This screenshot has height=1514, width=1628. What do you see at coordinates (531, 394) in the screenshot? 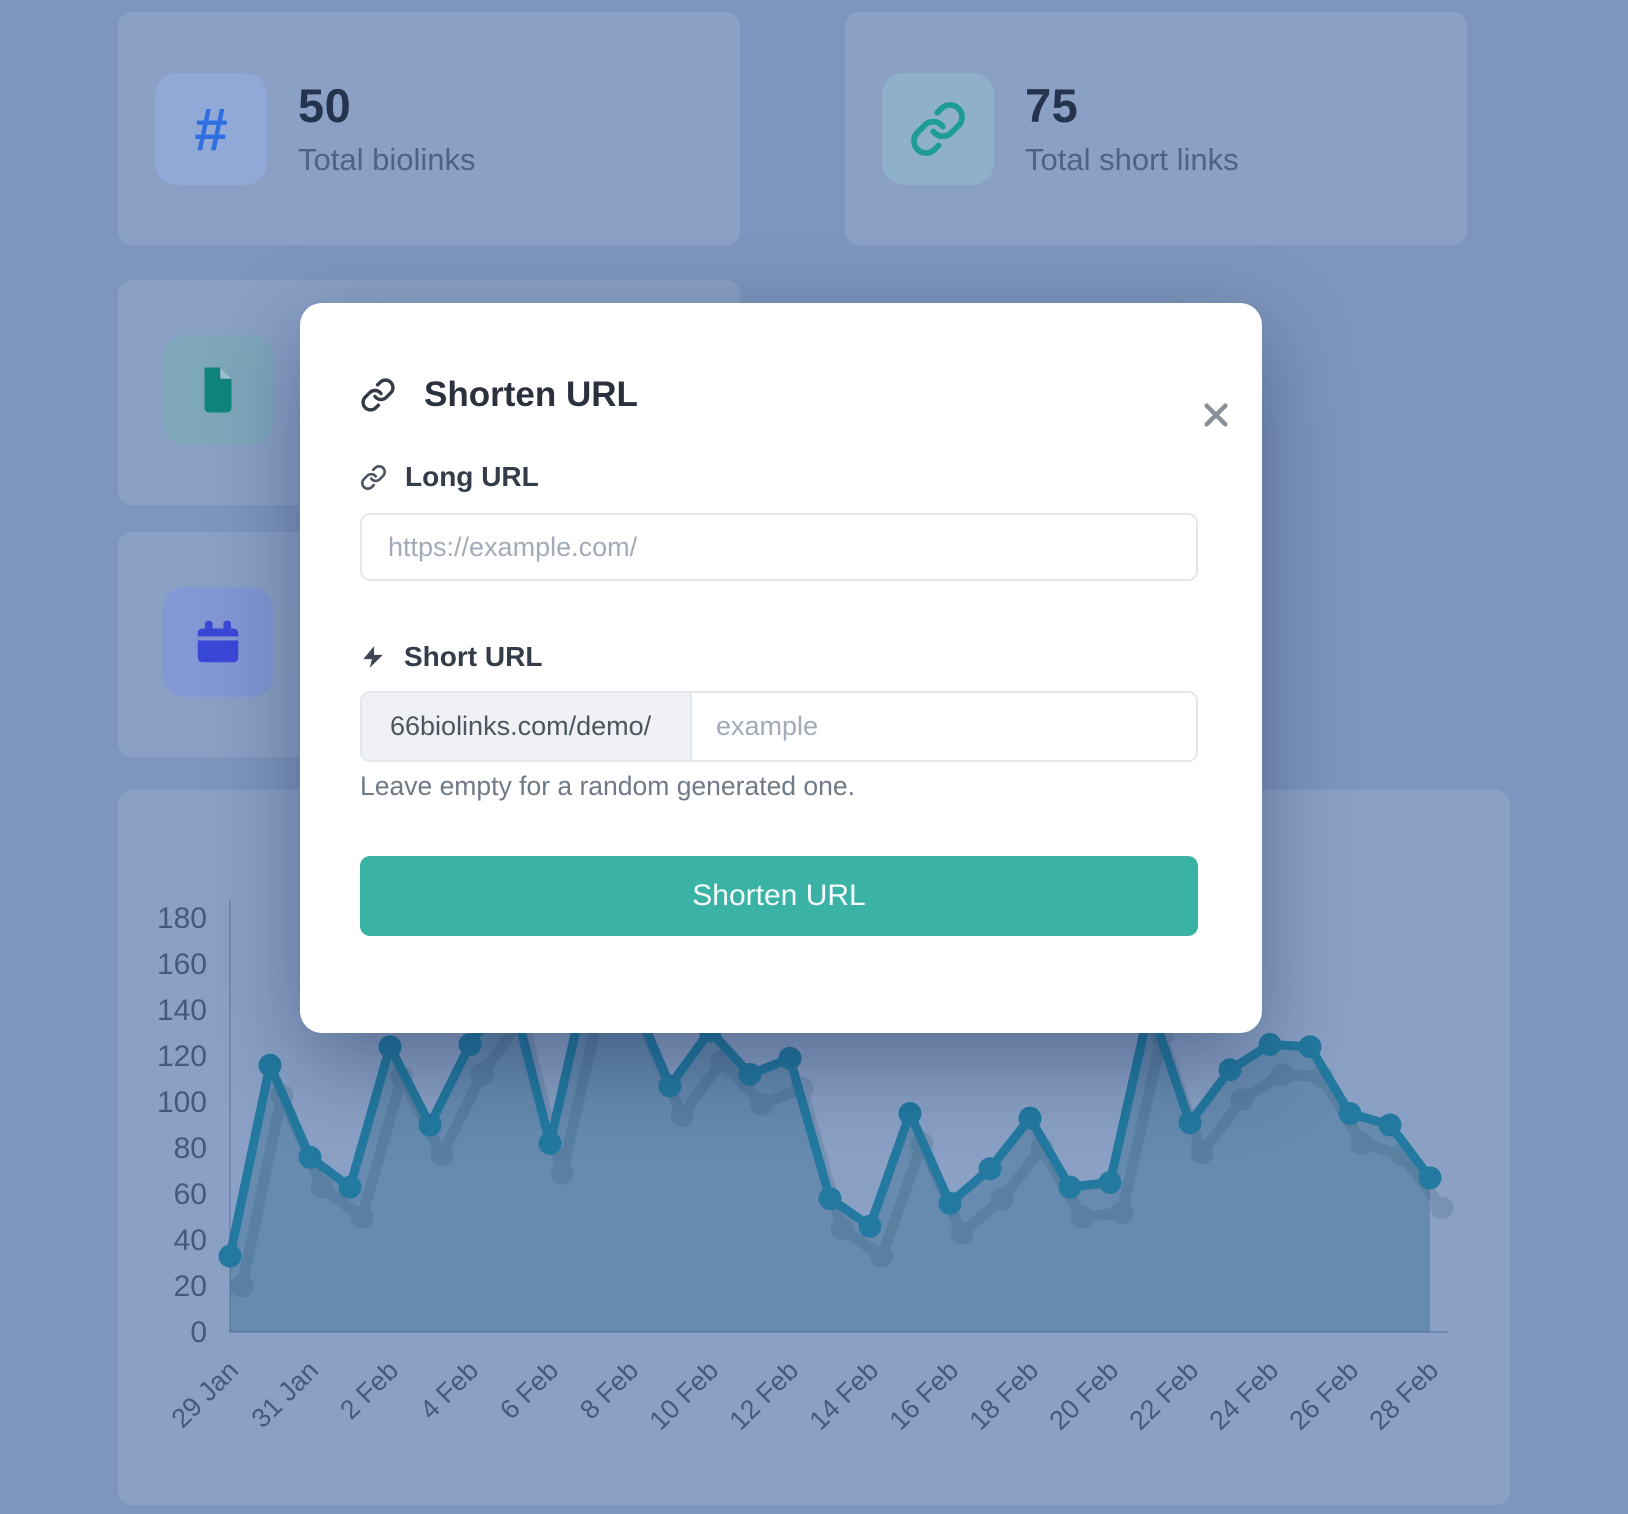
I see `modal-title: Shorten URL` at bounding box center [531, 394].